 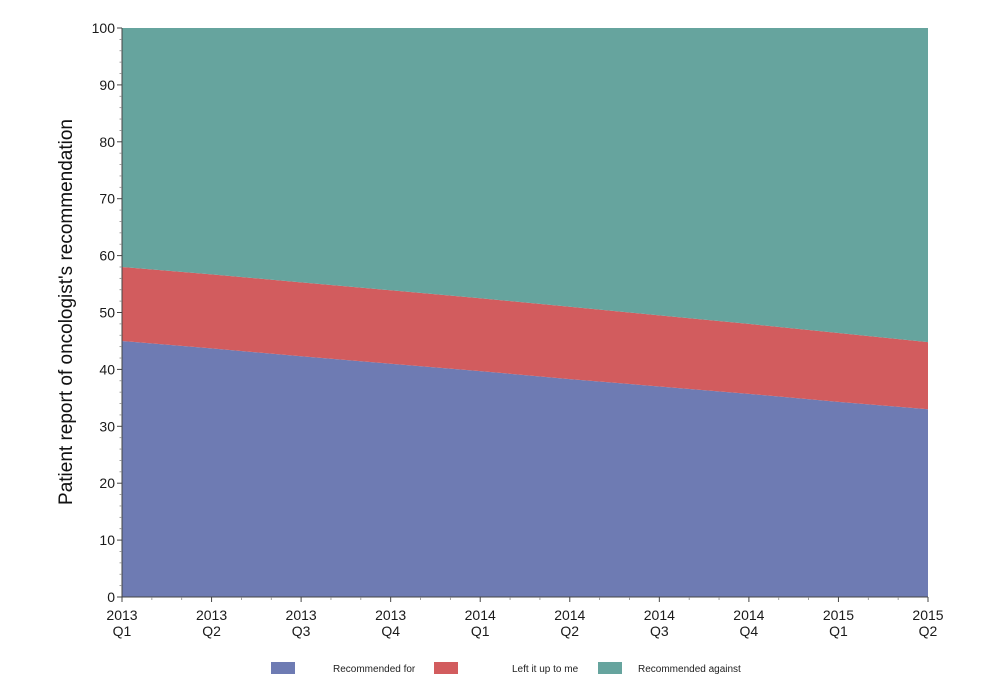 I want to click on legend-label: Recommended for, so click(x=374, y=669).